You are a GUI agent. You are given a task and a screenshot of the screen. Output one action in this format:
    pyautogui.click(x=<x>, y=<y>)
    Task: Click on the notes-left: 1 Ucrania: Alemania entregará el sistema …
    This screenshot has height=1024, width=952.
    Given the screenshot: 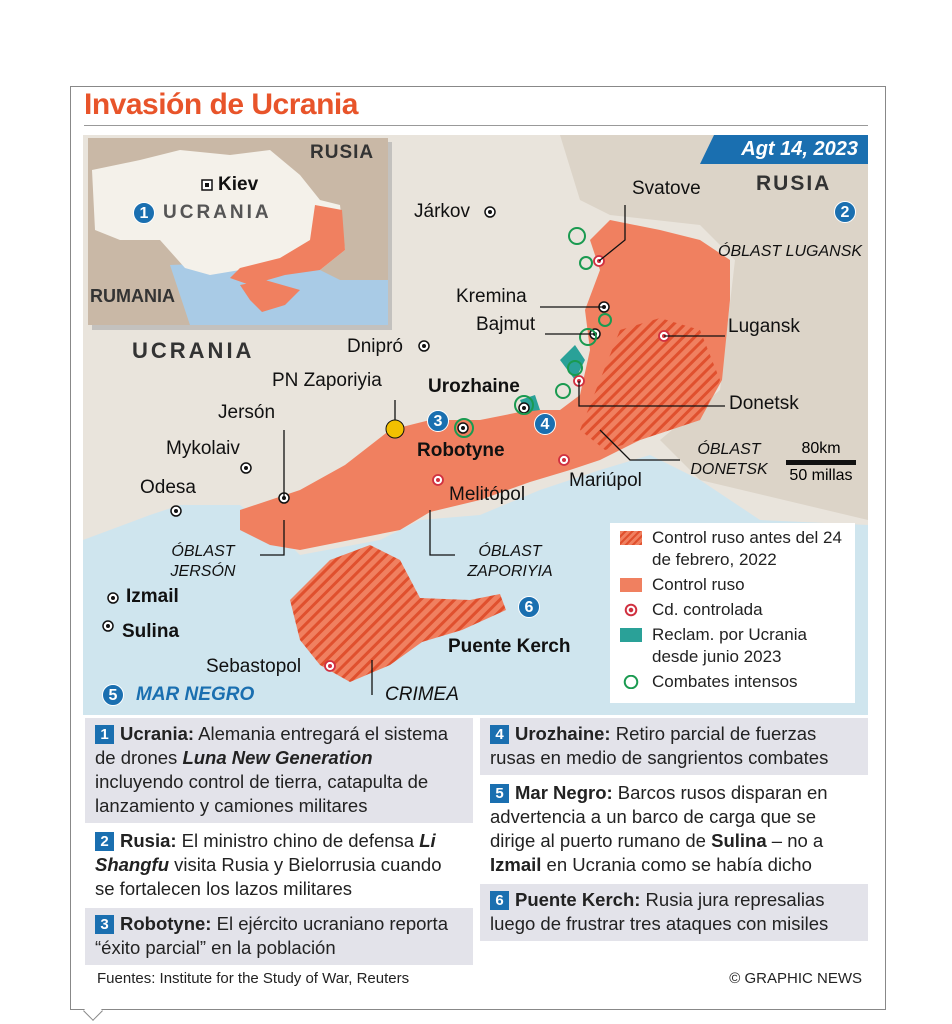 What is the action you would take?
    pyautogui.click(x=279, y=842)
    